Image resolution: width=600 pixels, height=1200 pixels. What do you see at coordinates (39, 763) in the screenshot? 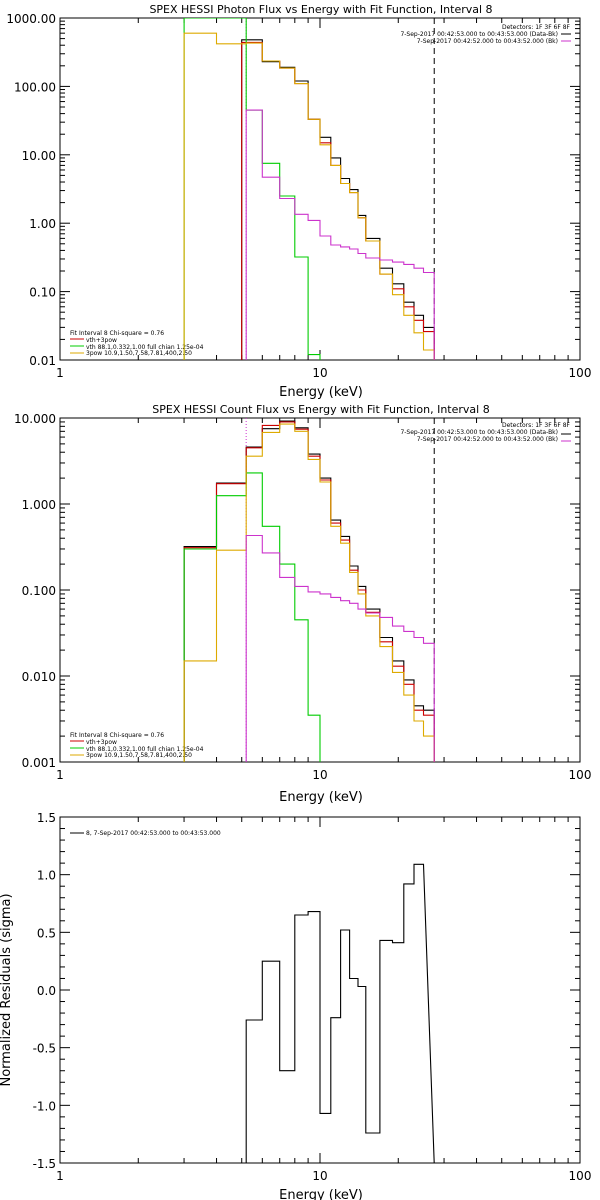
I see `y-tick-label: 0.001` at bounding box center [39, 763].